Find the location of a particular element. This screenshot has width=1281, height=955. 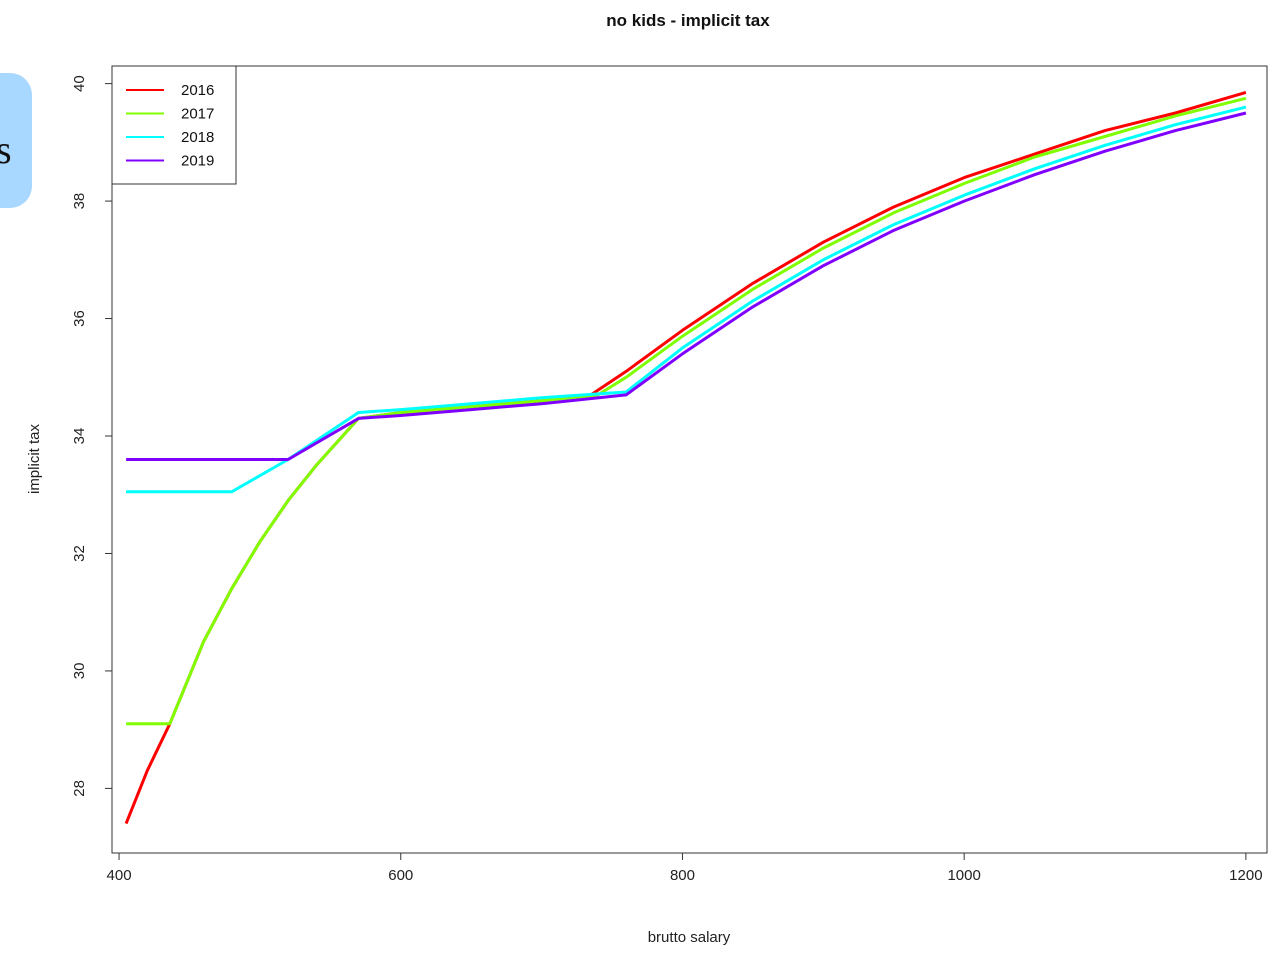

y-tick-label: 34 is located at coordinates (79, 436).